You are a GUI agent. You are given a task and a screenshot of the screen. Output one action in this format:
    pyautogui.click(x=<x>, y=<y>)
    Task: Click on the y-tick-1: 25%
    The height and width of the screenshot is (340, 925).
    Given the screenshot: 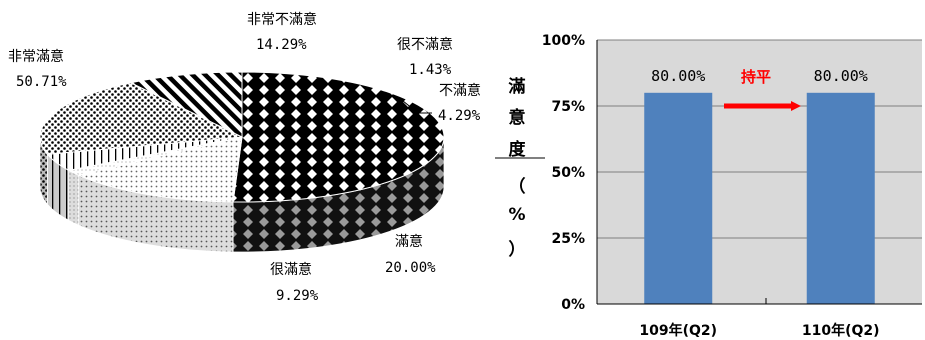 What is the action you would take?
    pyautogui.click(x=568, y=239)
    